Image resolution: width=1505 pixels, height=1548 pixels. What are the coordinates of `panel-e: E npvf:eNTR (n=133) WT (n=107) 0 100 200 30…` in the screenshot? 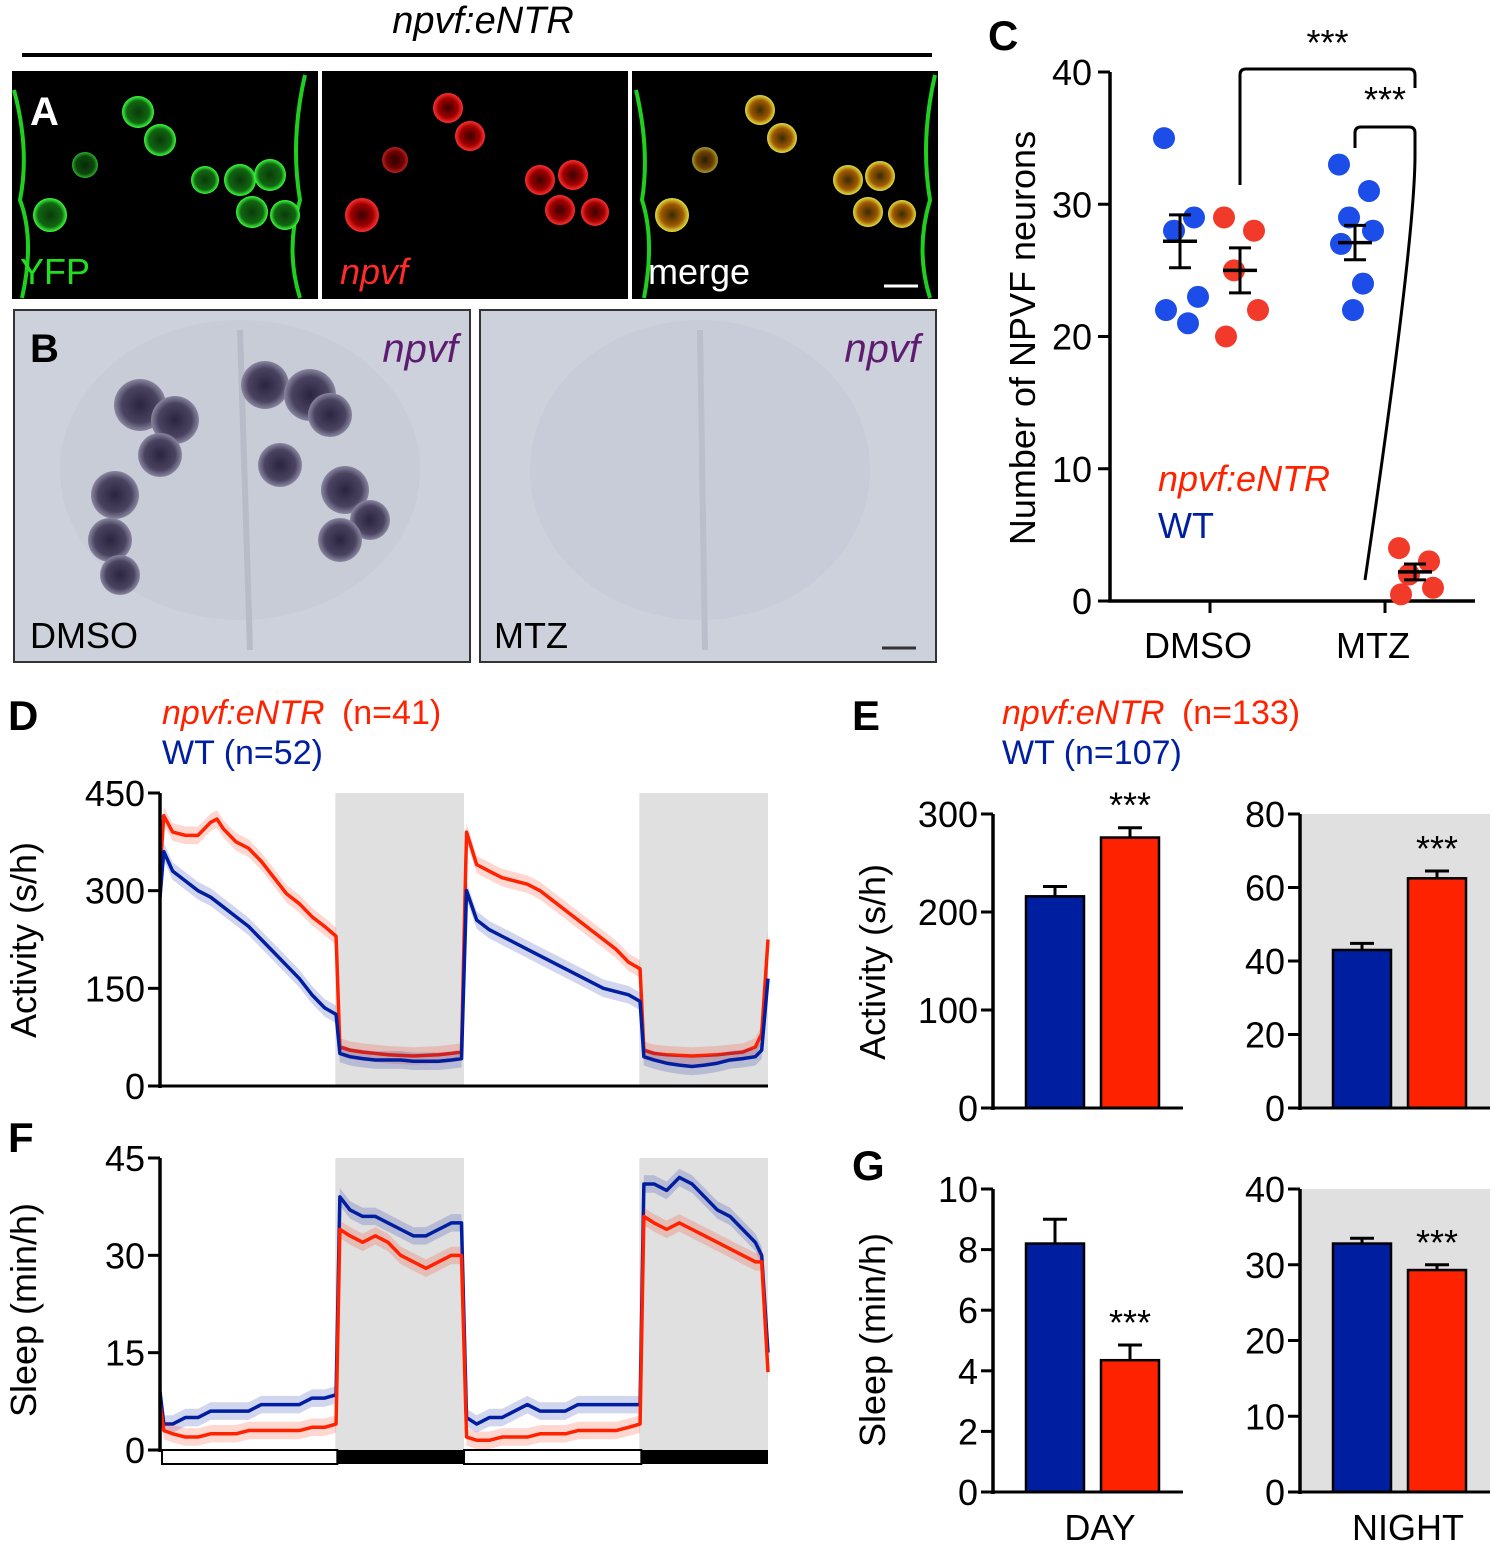 It's located at (1171, 910).